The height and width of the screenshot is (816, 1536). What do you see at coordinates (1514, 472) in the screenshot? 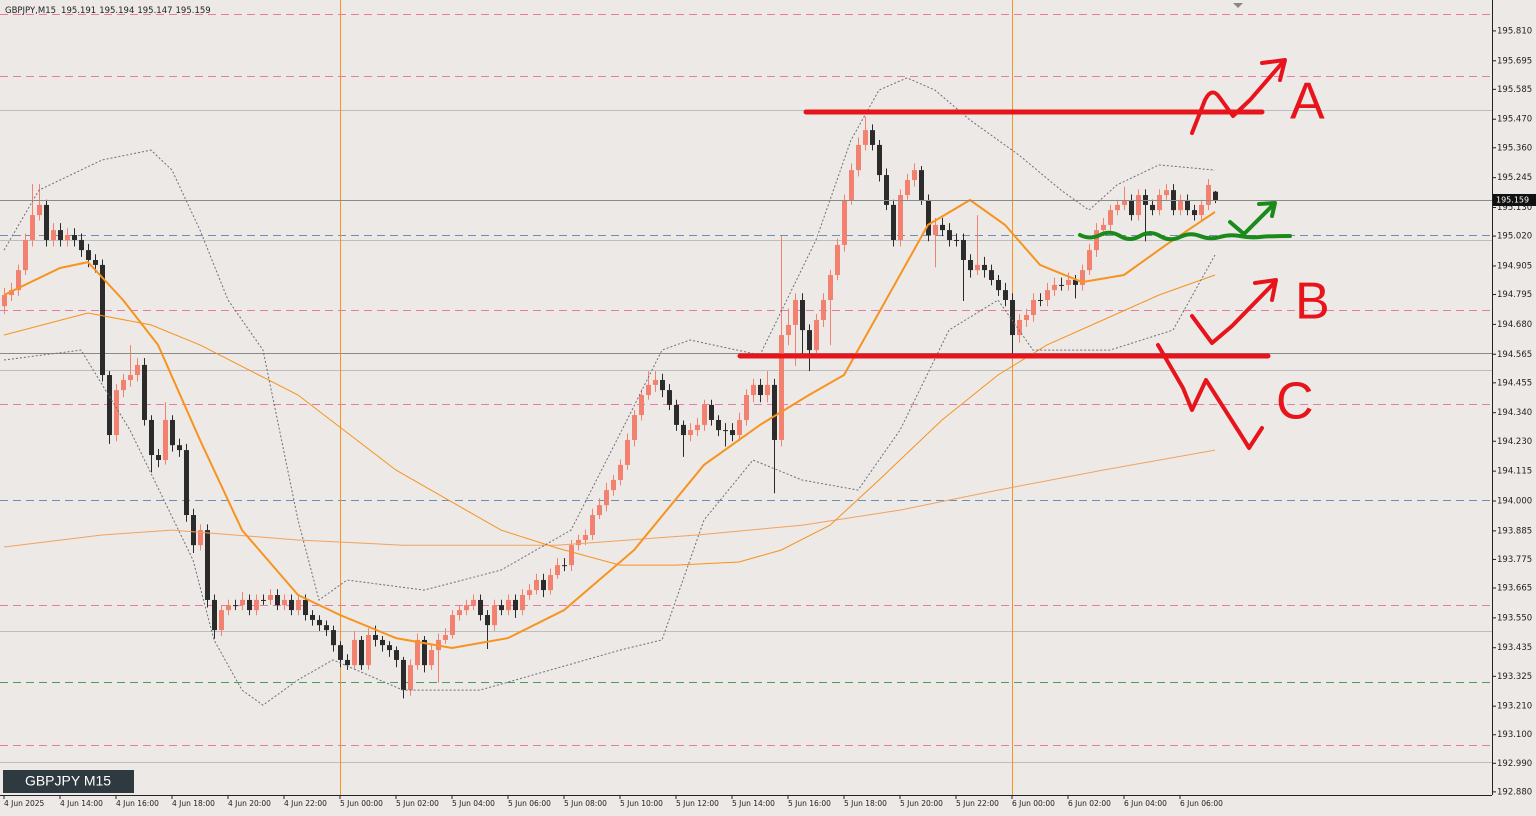
I see `y-tick-label: 194.115` at bounding box center [1514, 472].